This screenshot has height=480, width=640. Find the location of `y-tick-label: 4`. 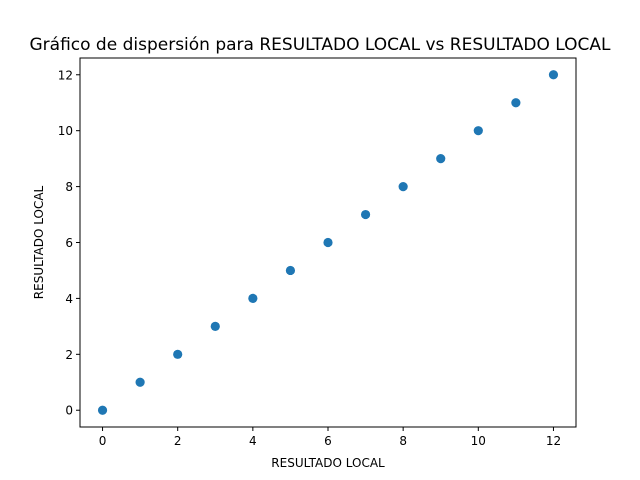

y-tick-label: 4 is located at coordinates (69, 299).